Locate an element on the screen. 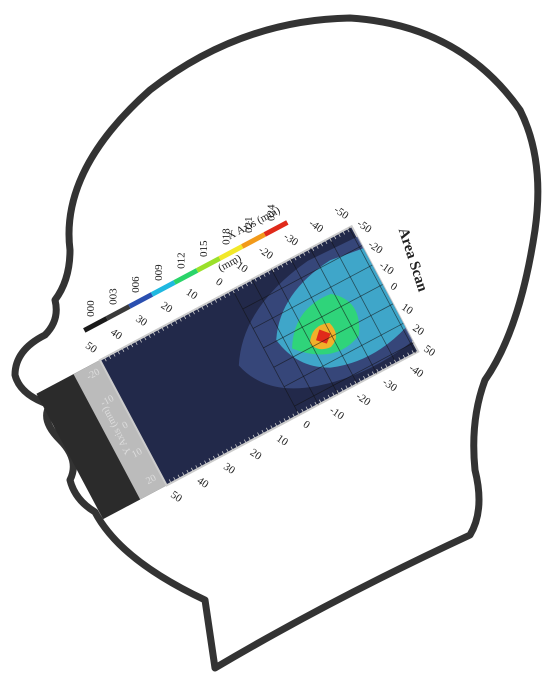 This screenshot has height=686, width=544. side-tick-label: -20 is located at coordinates (375, 247).